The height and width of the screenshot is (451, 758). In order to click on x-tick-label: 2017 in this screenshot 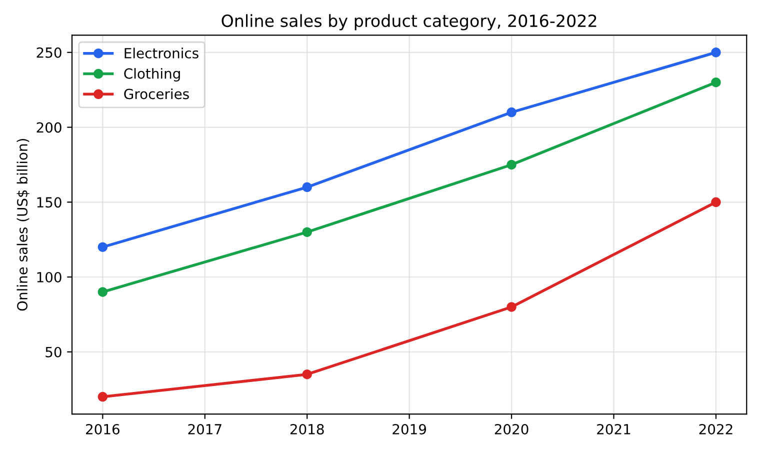, I will do `click(205, 429)`.